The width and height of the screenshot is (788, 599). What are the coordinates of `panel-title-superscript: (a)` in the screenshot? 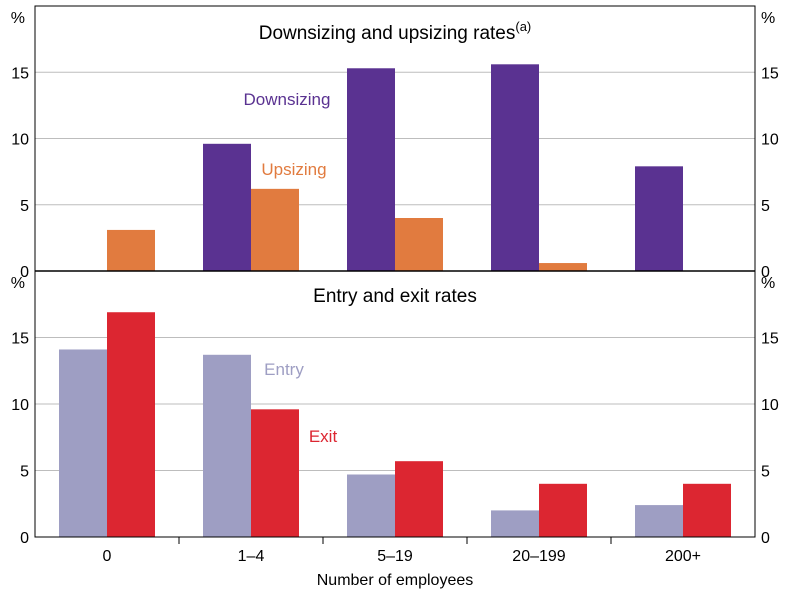 It's located at (523, 26).